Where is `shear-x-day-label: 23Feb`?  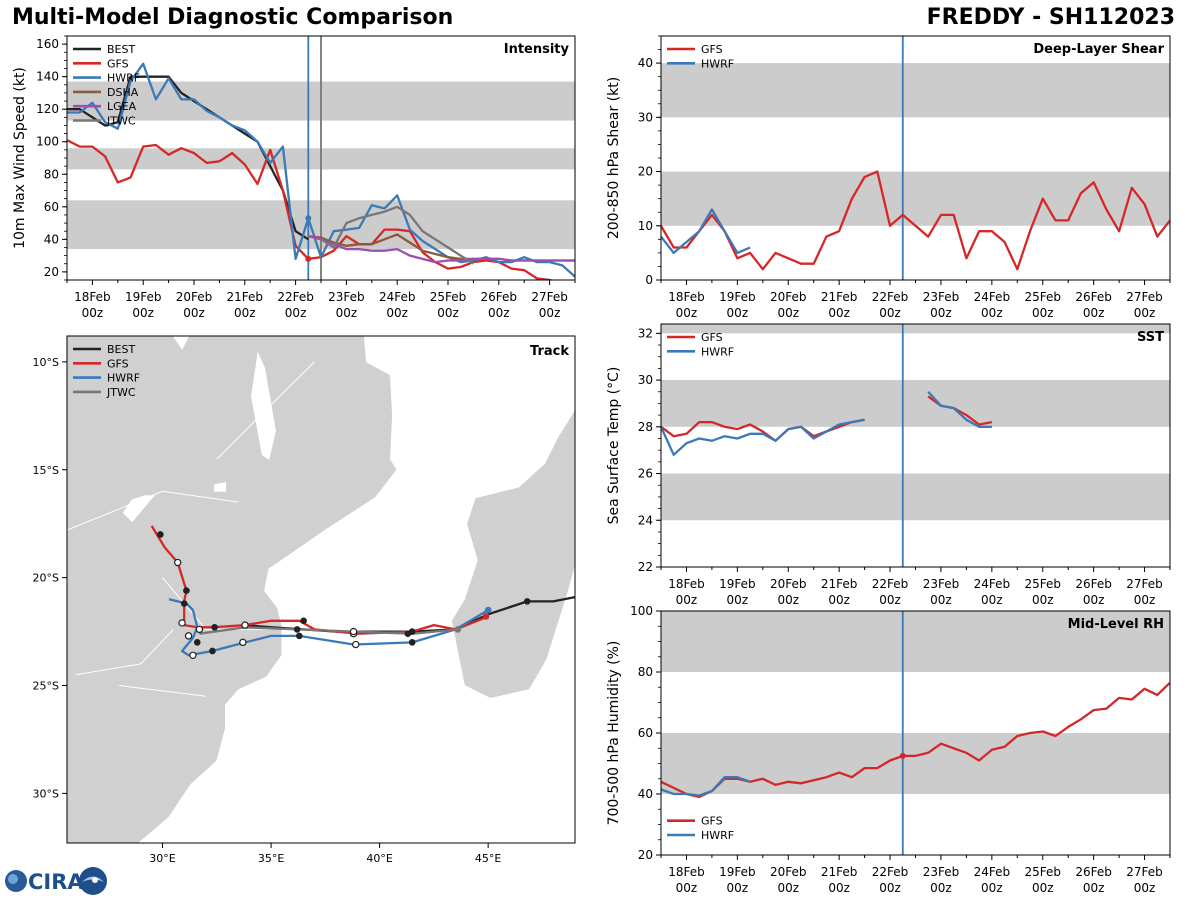 shear-x-day-label: 23Feb is located at coordinates (941, 297).